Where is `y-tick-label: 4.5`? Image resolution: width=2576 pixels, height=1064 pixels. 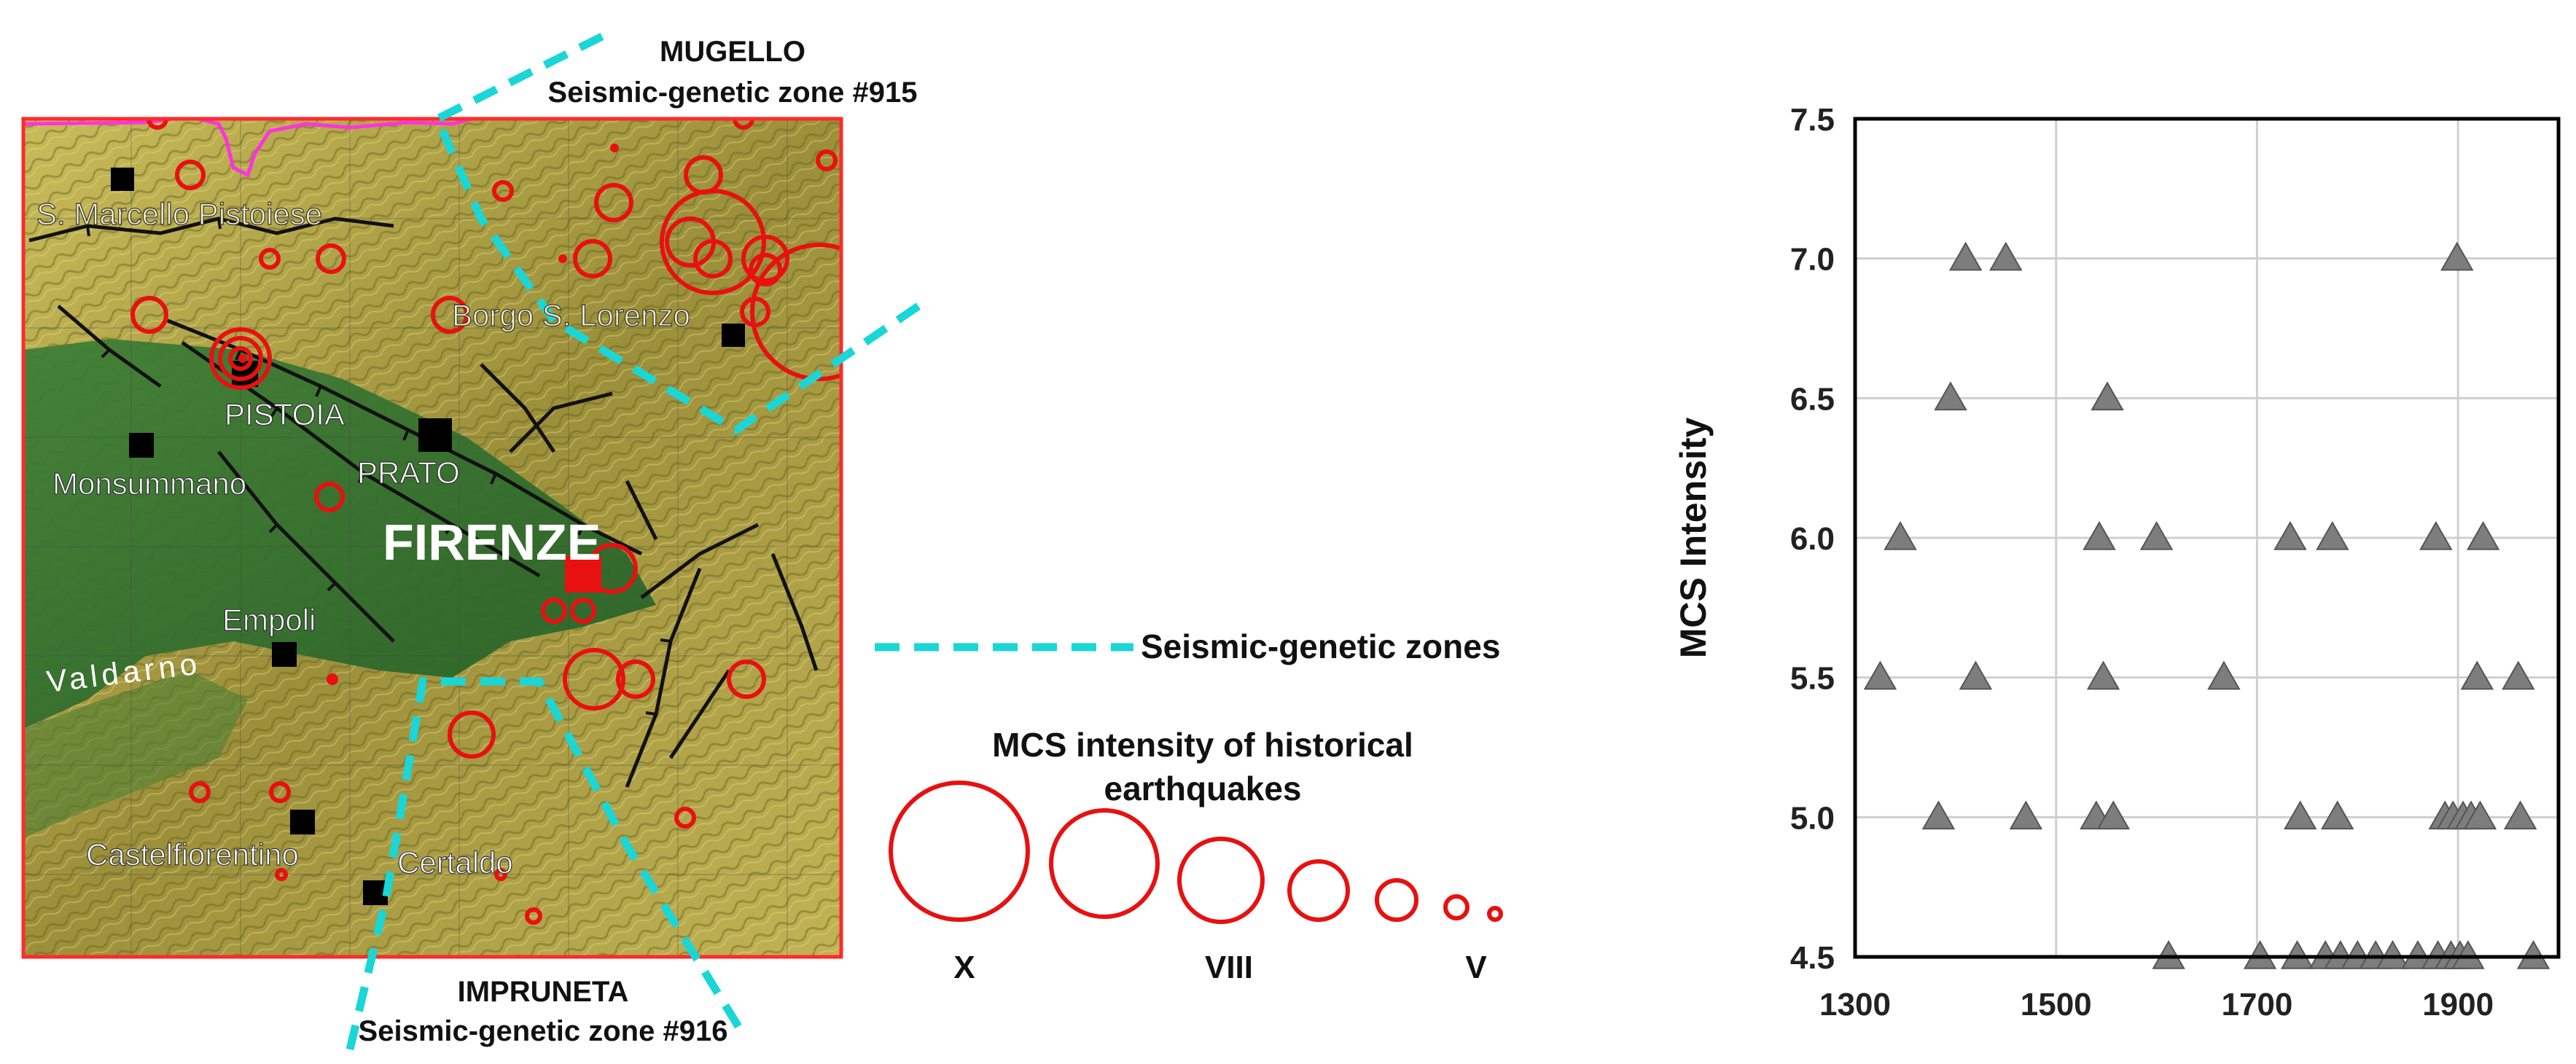
y-tick-label: 4.5 is located at coordinates (1812, 958).